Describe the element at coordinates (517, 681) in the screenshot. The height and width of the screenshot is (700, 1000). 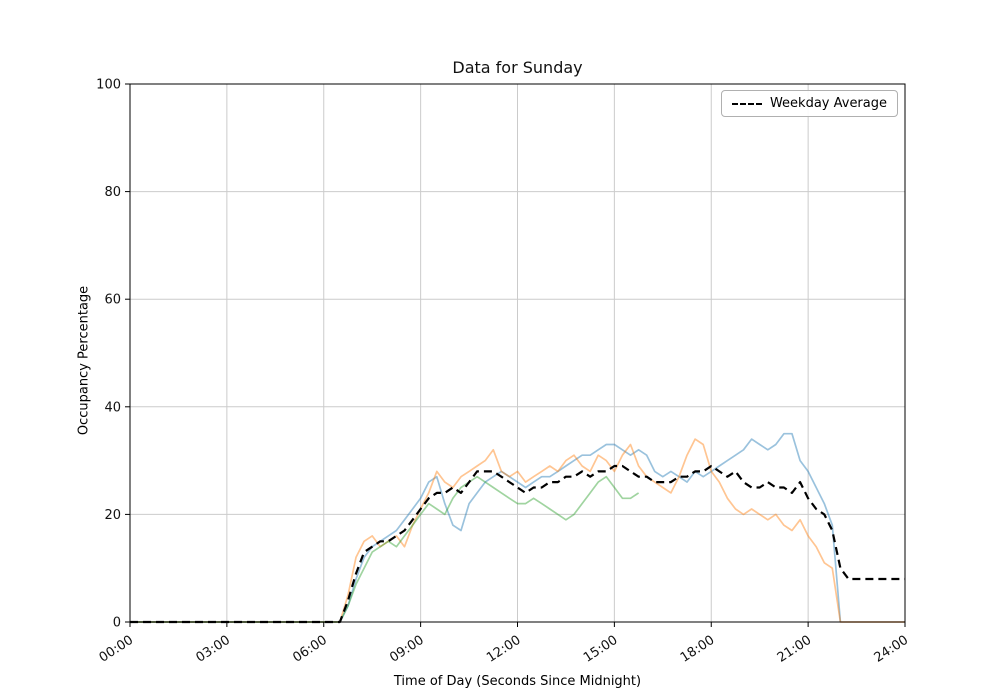
I see `x-axis-label: Time of Day (Seconds Since Midnight)` at that location.